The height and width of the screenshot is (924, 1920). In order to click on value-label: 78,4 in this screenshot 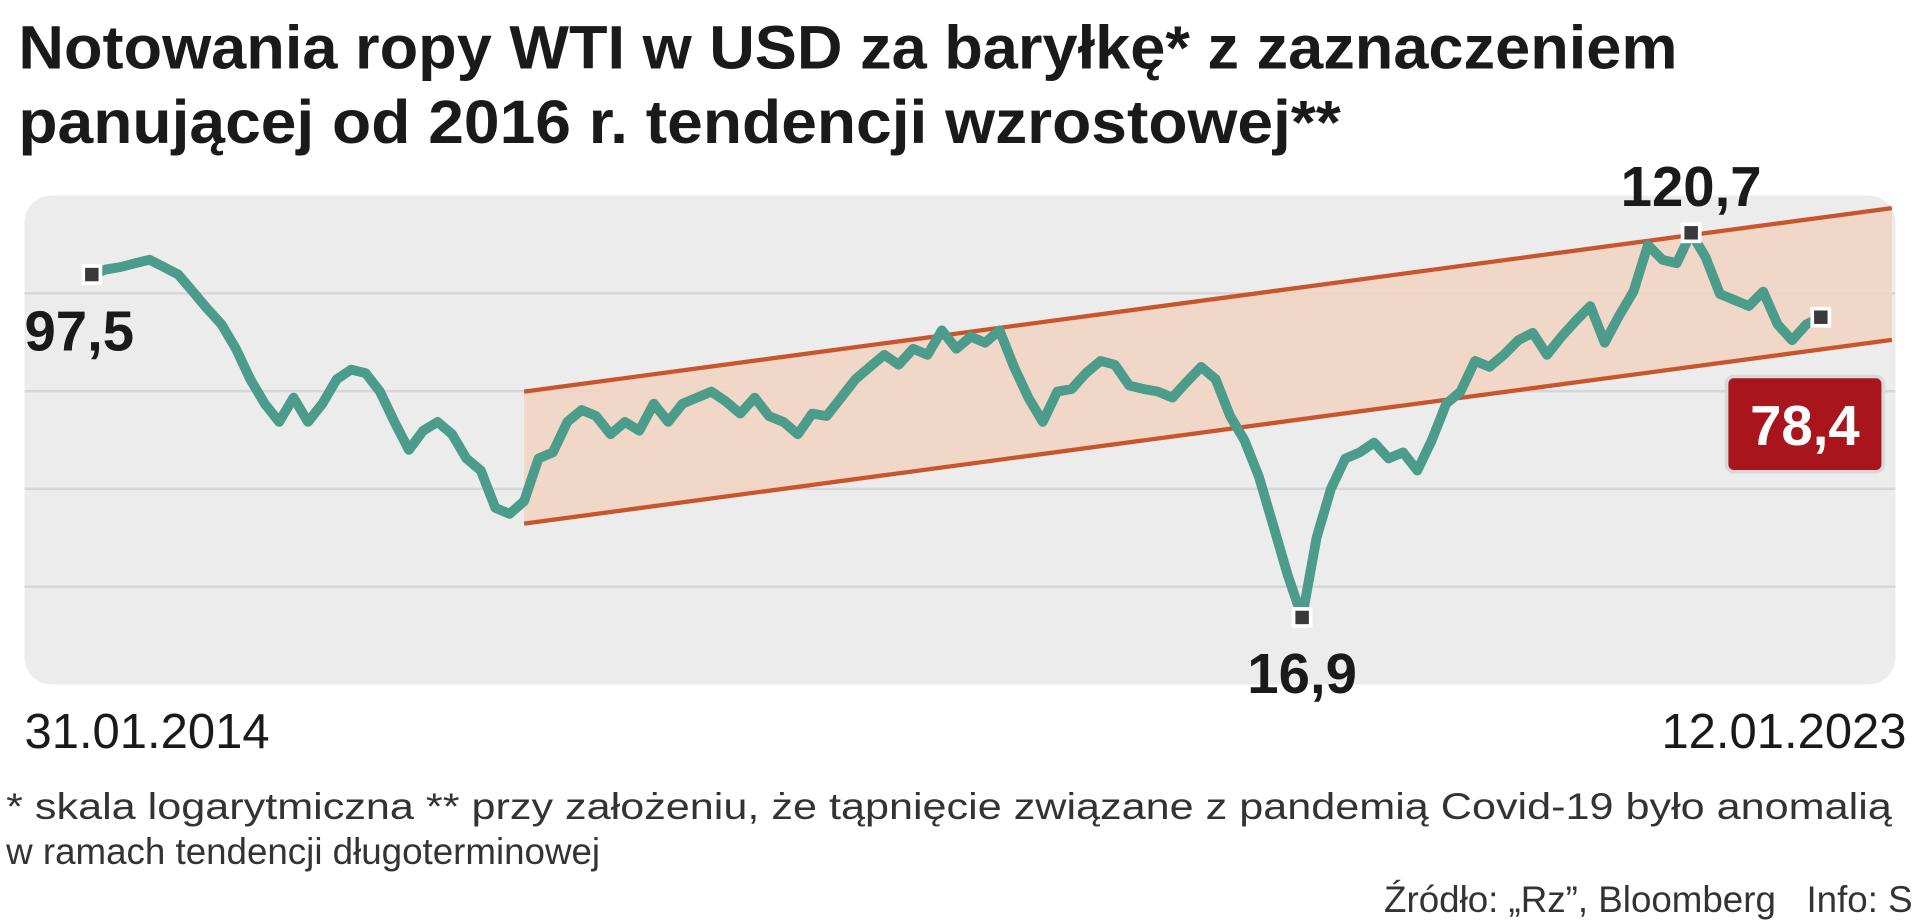, I will do `click(1805, 425)`.